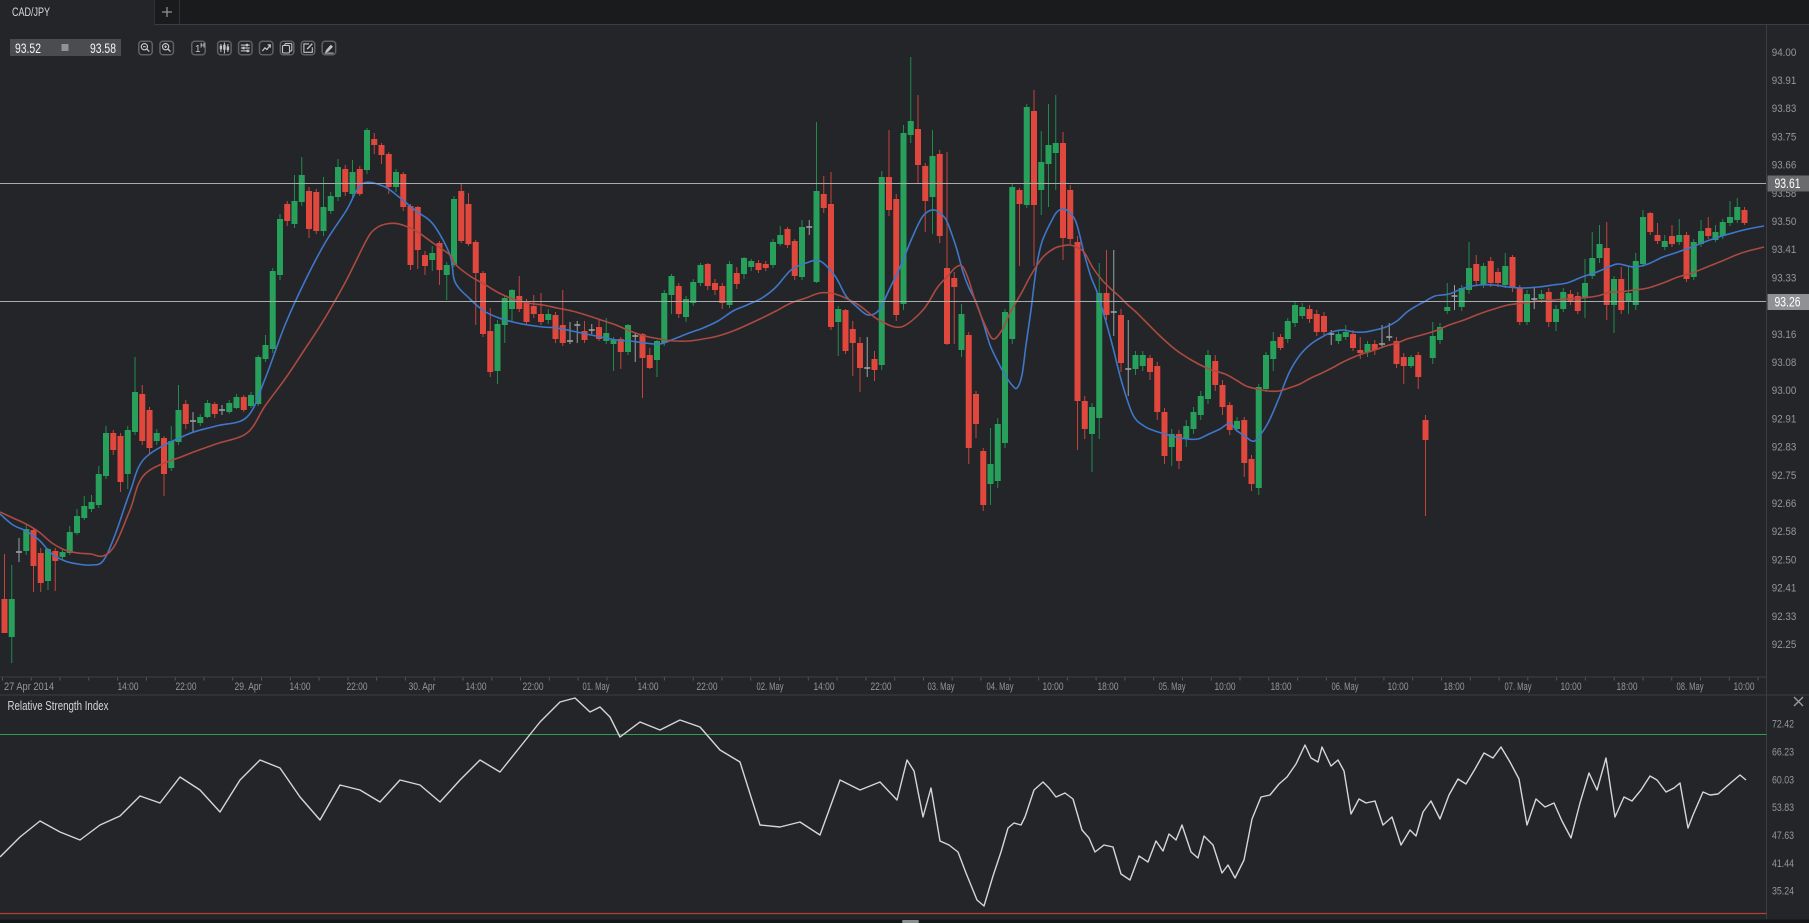  Describe the element at coordinates (1784, 645) in the screenshot. I see `svg-text: 92.25` at that location.